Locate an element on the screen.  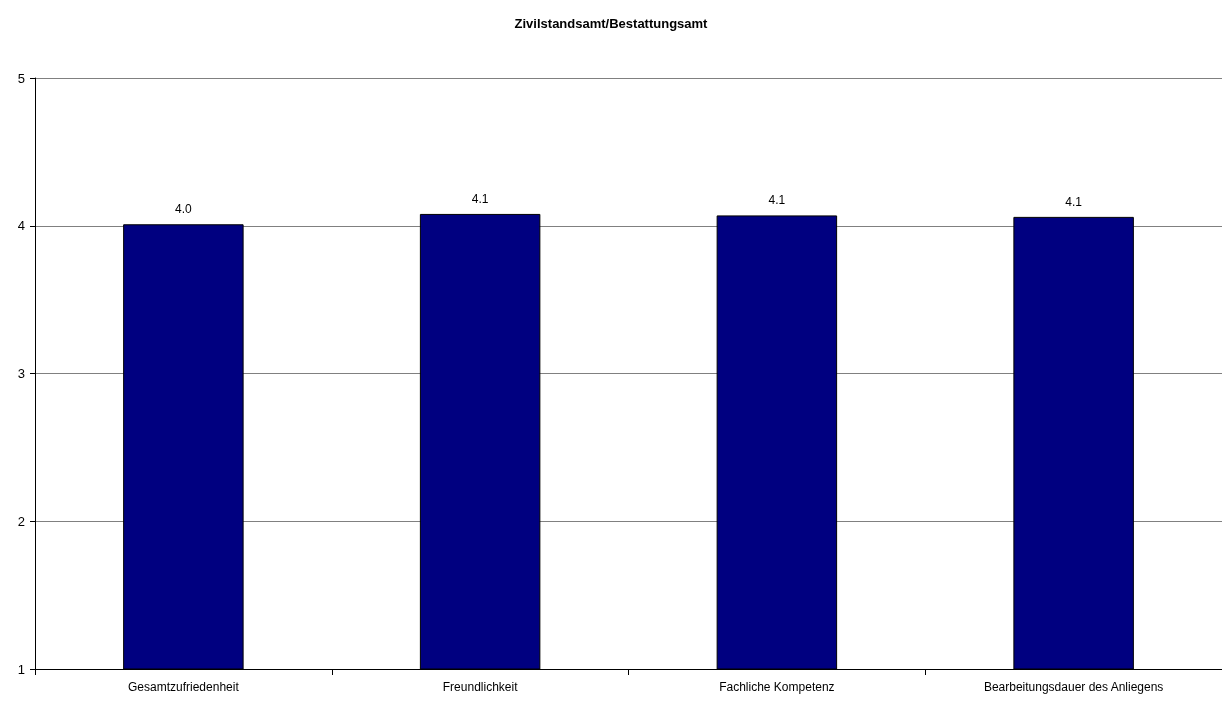
x-tick-label: Freundlichkeit is located at coordinates (480, 687).